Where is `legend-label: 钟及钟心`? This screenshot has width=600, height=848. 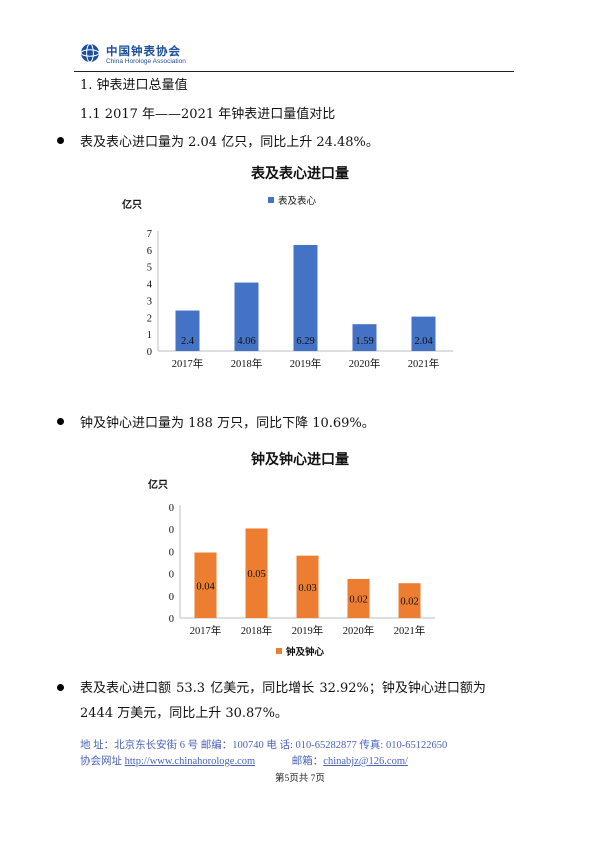 legend-label: 钟及钟心 is located at coordinates (305, 652).